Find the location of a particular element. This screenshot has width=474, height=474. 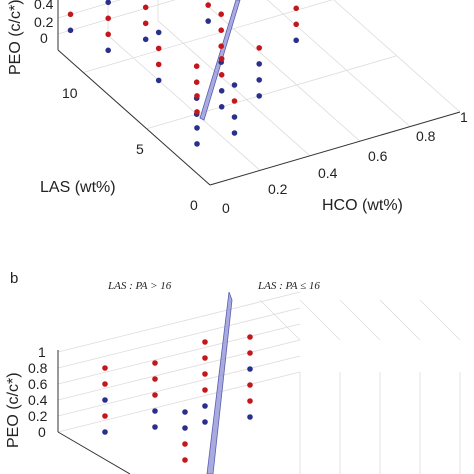

panel-a-x-label: HCO (wt%) is located at coordinates (362, 205).